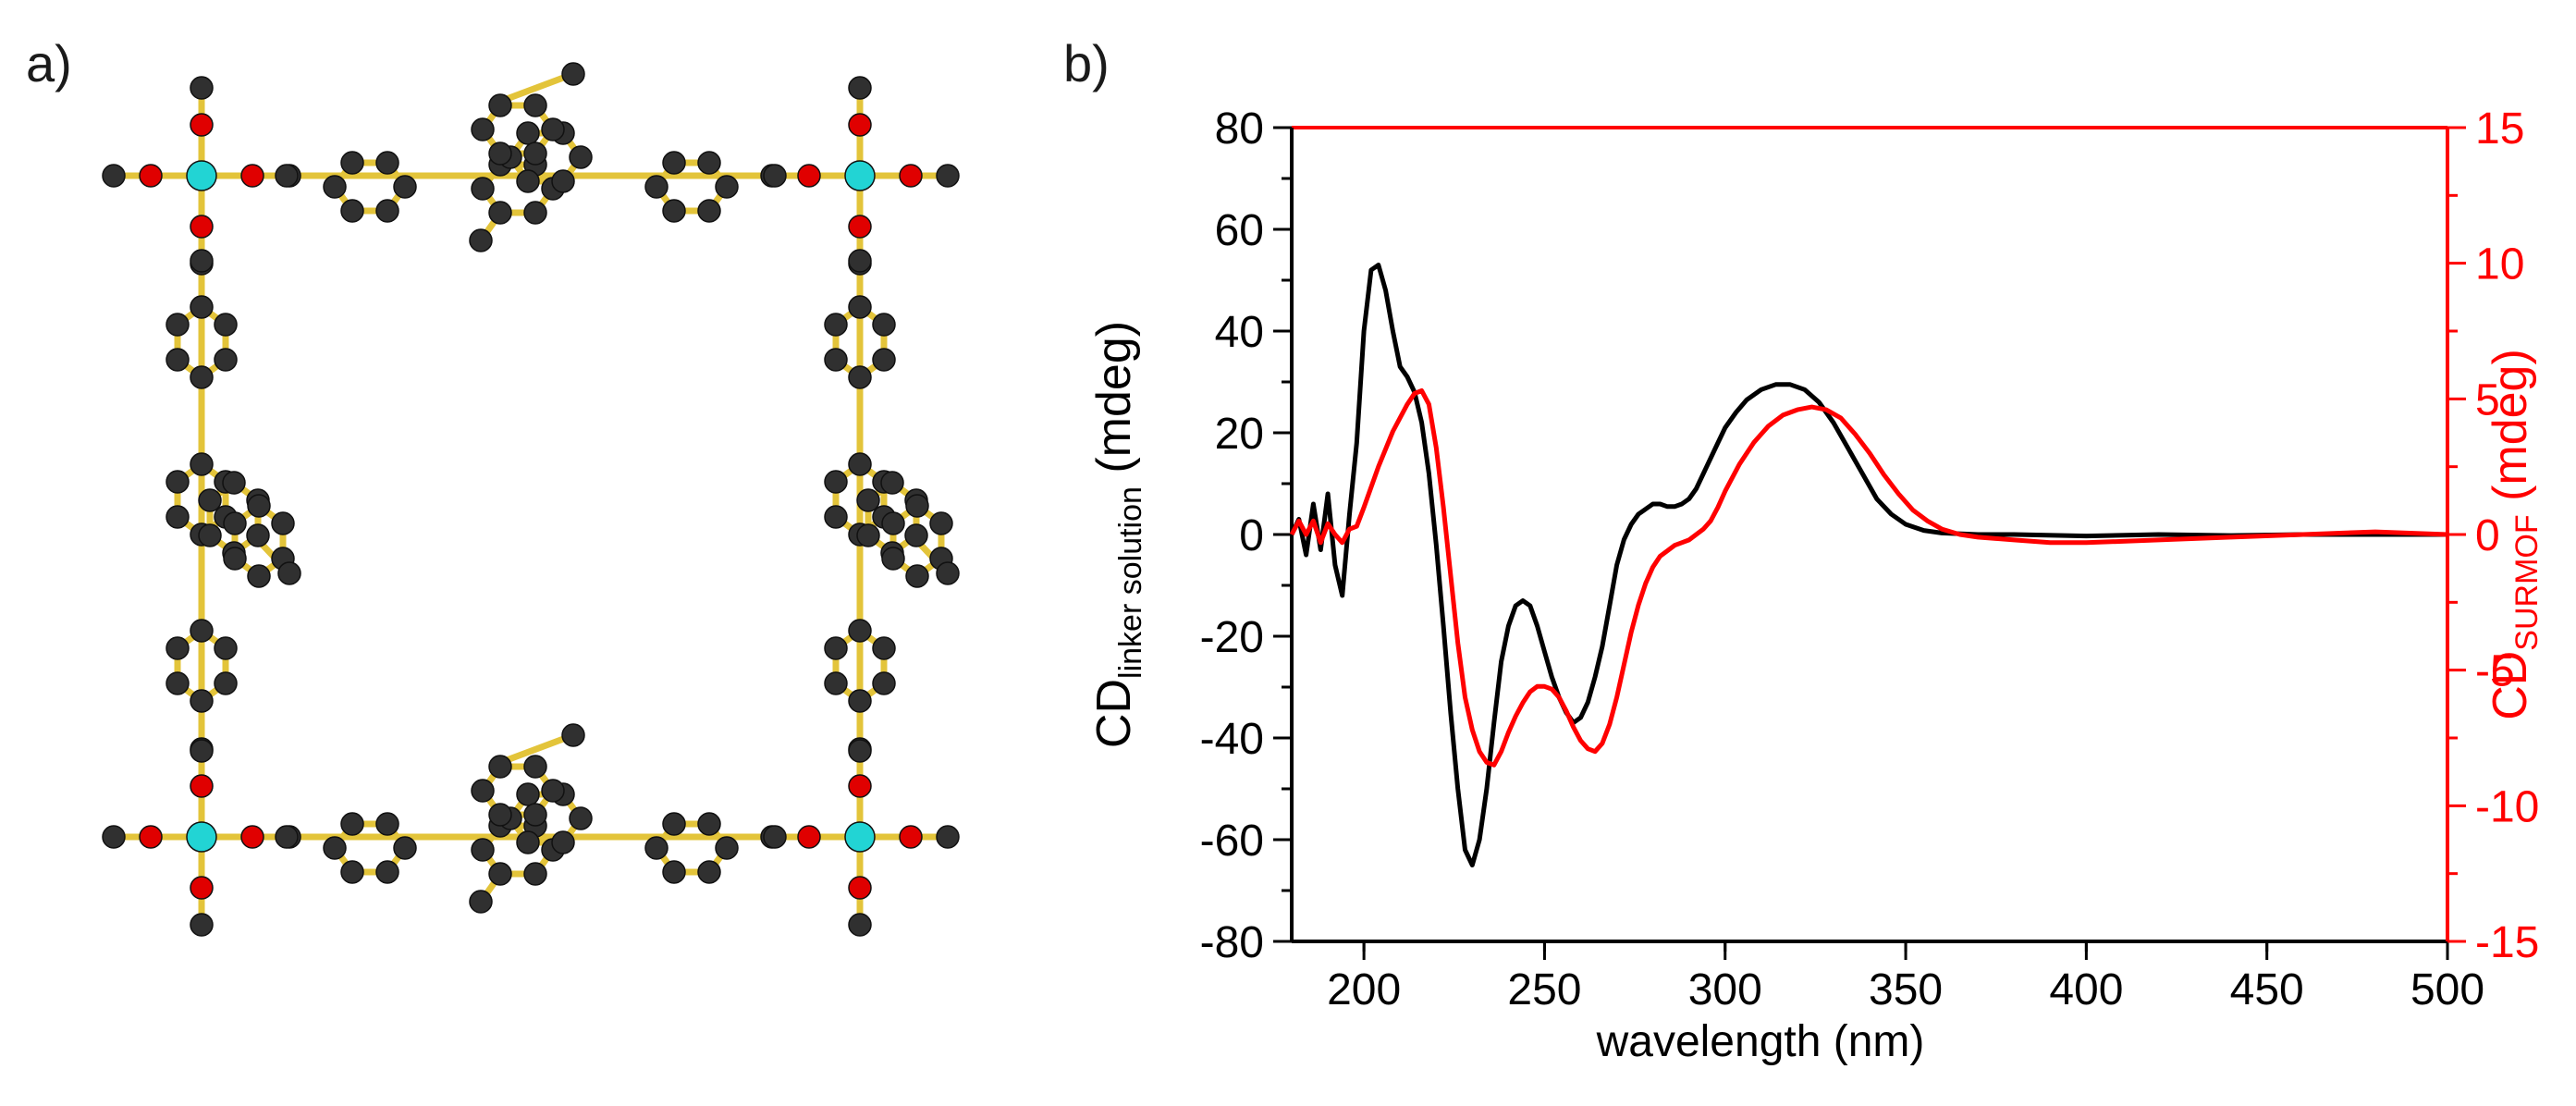  What do you see at coordinates (1232, 740) in the screenshot?
I see `left-y-tick-label: -40` at bounding box center [1232, 740].